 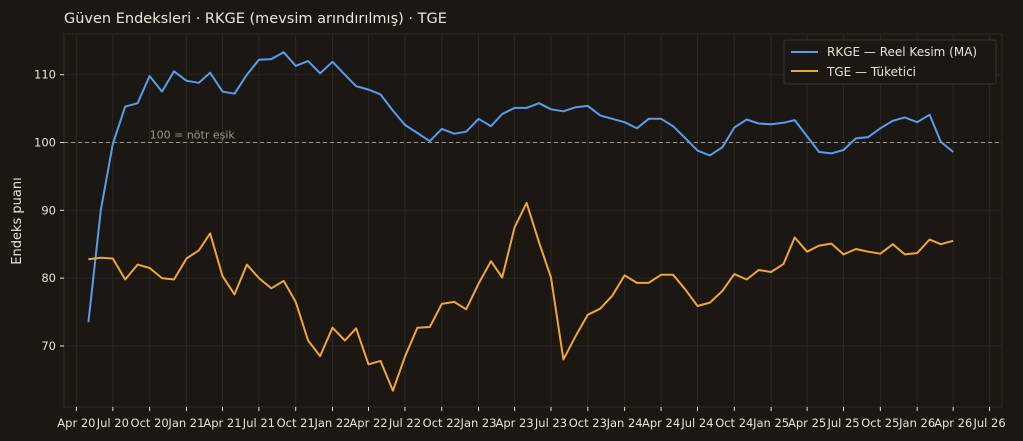 I want to click on reference-line-label: 100 = nötr eşik, so click(x=193, y=135).